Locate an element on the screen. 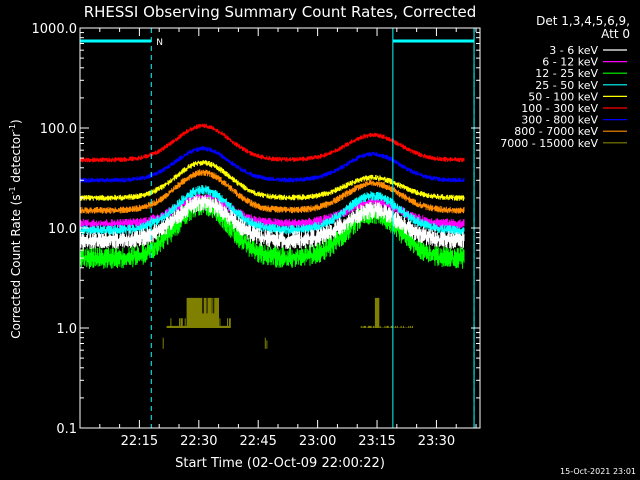 The height and width of the screenshot is (480, 640). footer-date: 15-Oct-2021 23:01 is located at coordinates (598, 471).